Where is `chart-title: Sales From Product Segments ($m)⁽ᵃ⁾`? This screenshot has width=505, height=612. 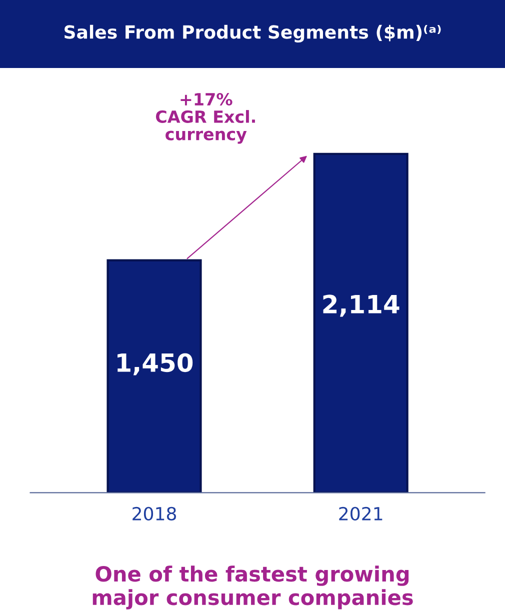 chart-title: Sales From Product Segments ($m)⁽ᵃ⁾ is located at coordinates (252, 33).